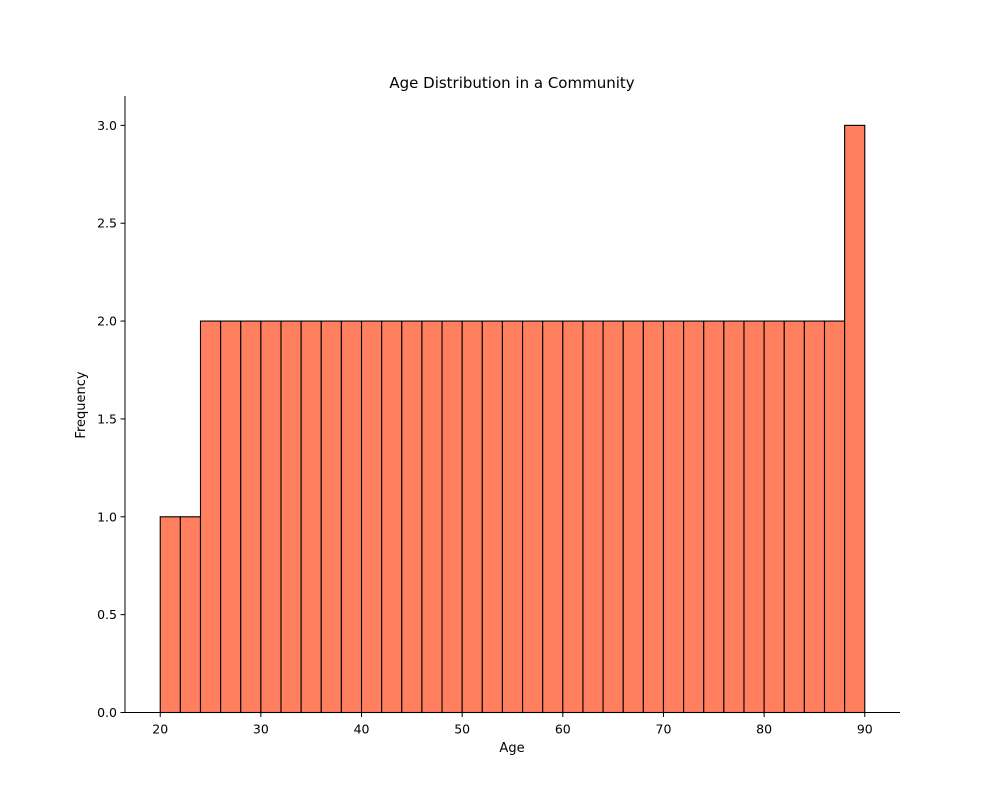 The width and height of the screenshot is (1000, 800). Describe the element at coordinates (261, 729) in the screenshot. I see `x-tick-label: 30` at that location.